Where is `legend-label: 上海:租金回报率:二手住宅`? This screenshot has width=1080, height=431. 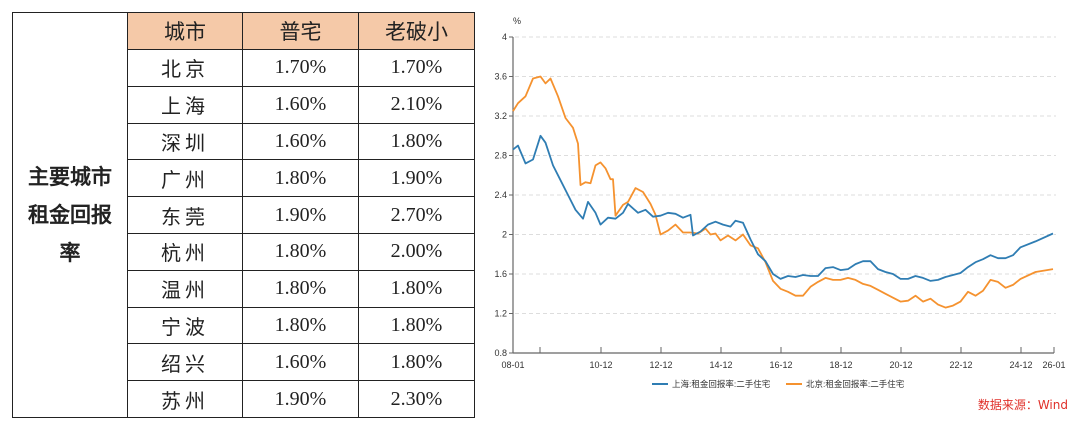
legend-label: 上海:租金回报率:二手住宅 is located at coordinates (721, 384).